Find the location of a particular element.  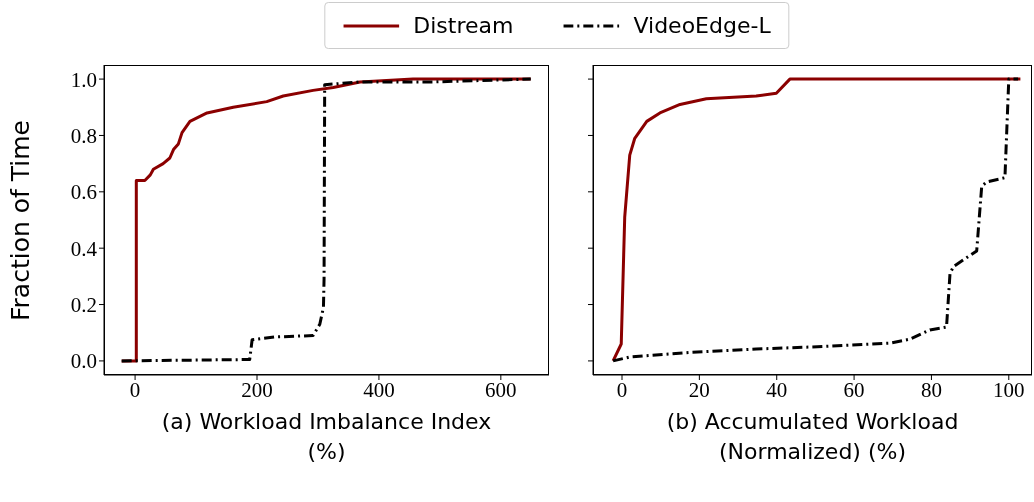

y-tick-label: 0.0 is located at coordinates (83, 361).